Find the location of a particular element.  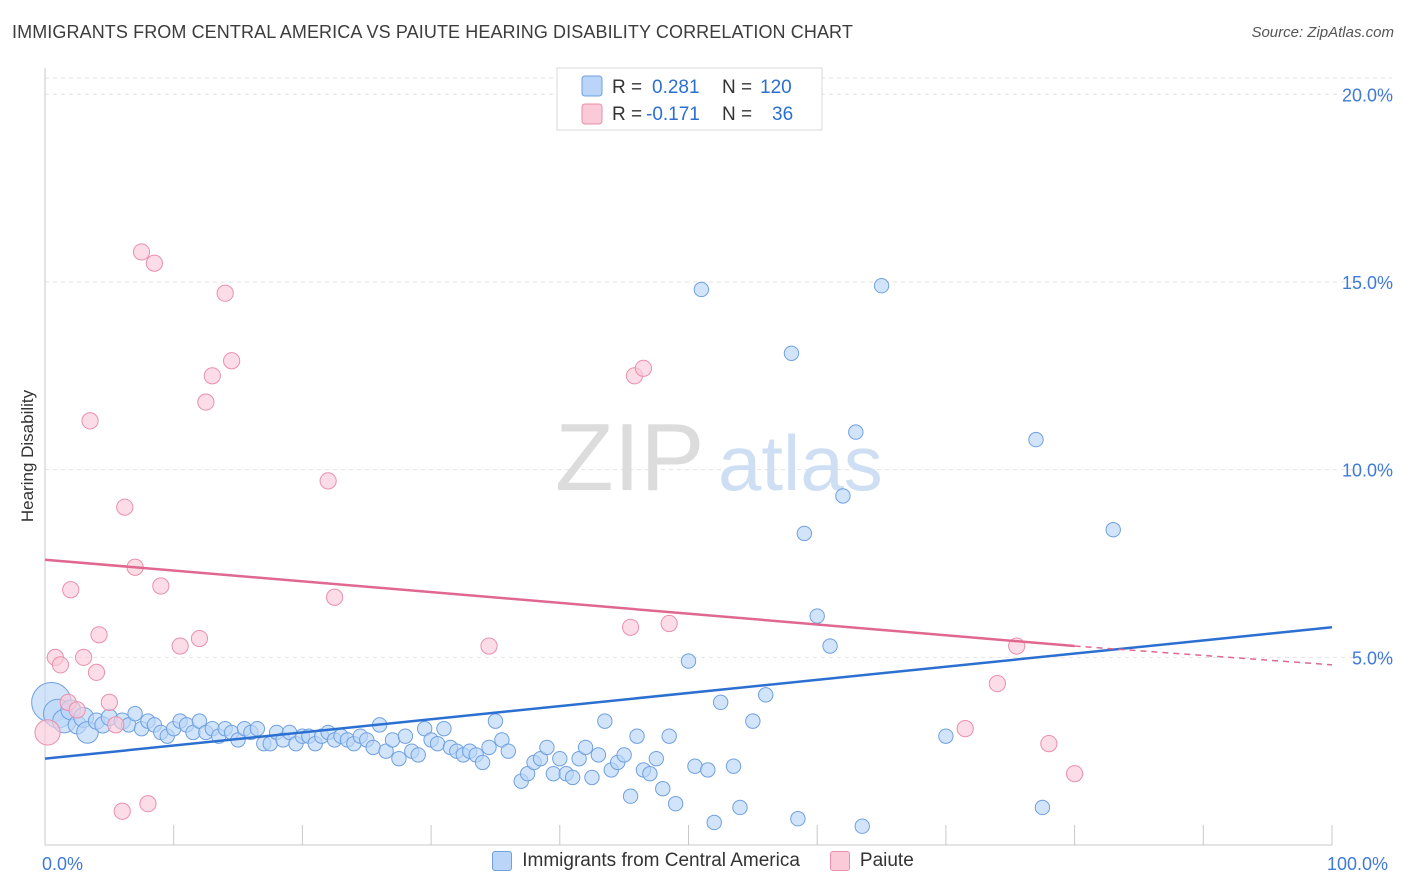

legend-n-value-1: 120 is located at coordinates (776, 87).